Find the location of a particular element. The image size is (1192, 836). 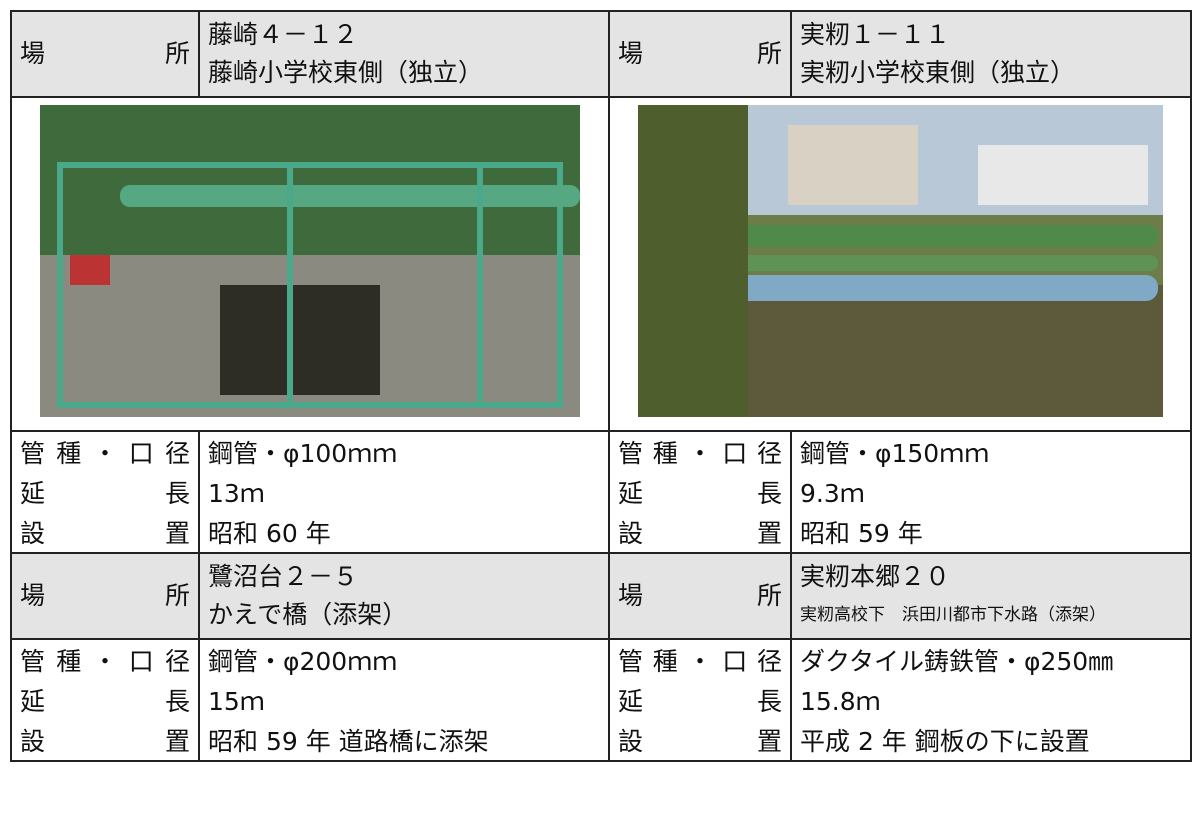

location-line: 実籾本郷２０ is located at coordinates (875, 576).